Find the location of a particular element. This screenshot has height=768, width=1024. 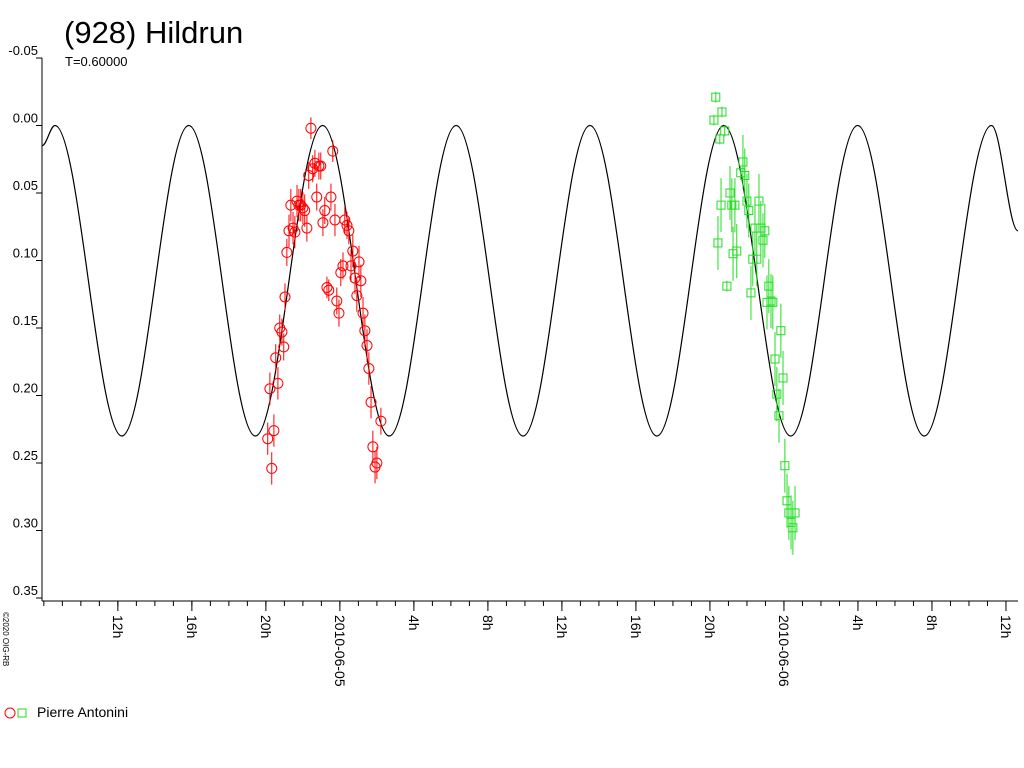

x-tick-label: 2010-06-06 is located at coordinates (784, 651).